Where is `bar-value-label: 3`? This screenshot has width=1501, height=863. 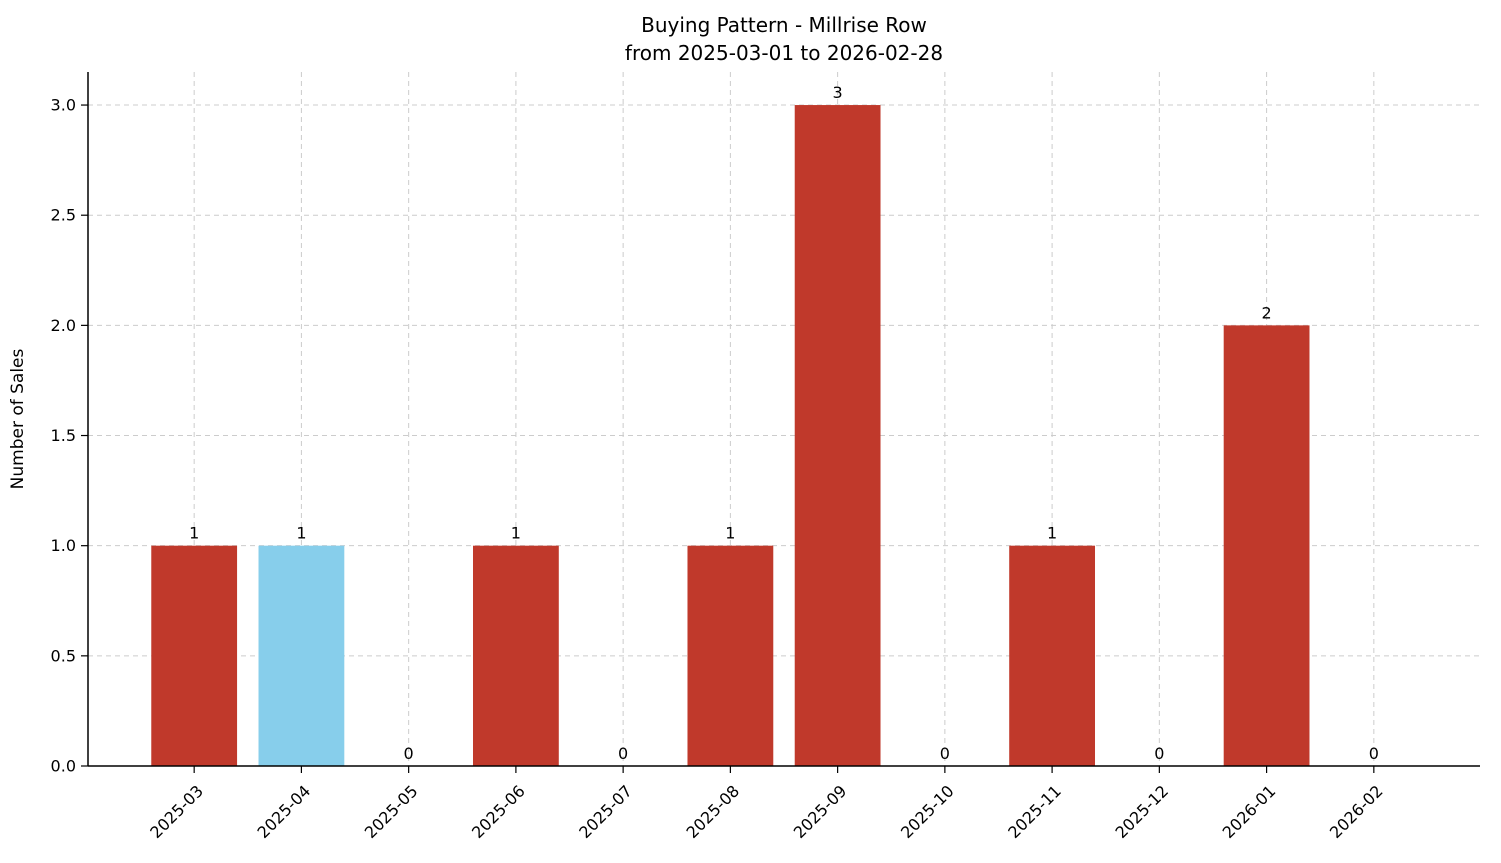
bar-value-label: 3 is located at coordinates (838, 92).